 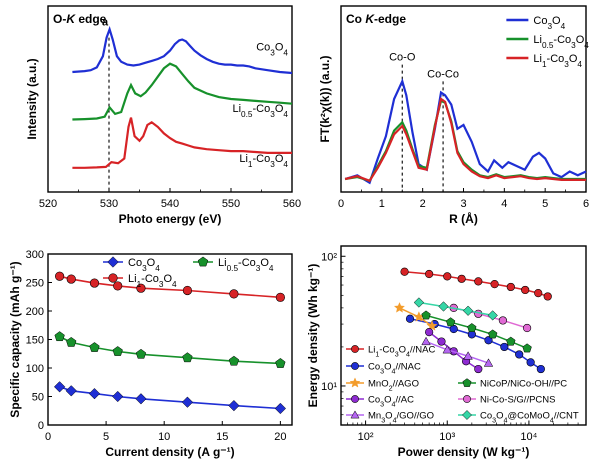 What do you see at coordinates (341, 204) in the screenshot?
I see `x-tick-label: 0` at bounding box center [341, 204].